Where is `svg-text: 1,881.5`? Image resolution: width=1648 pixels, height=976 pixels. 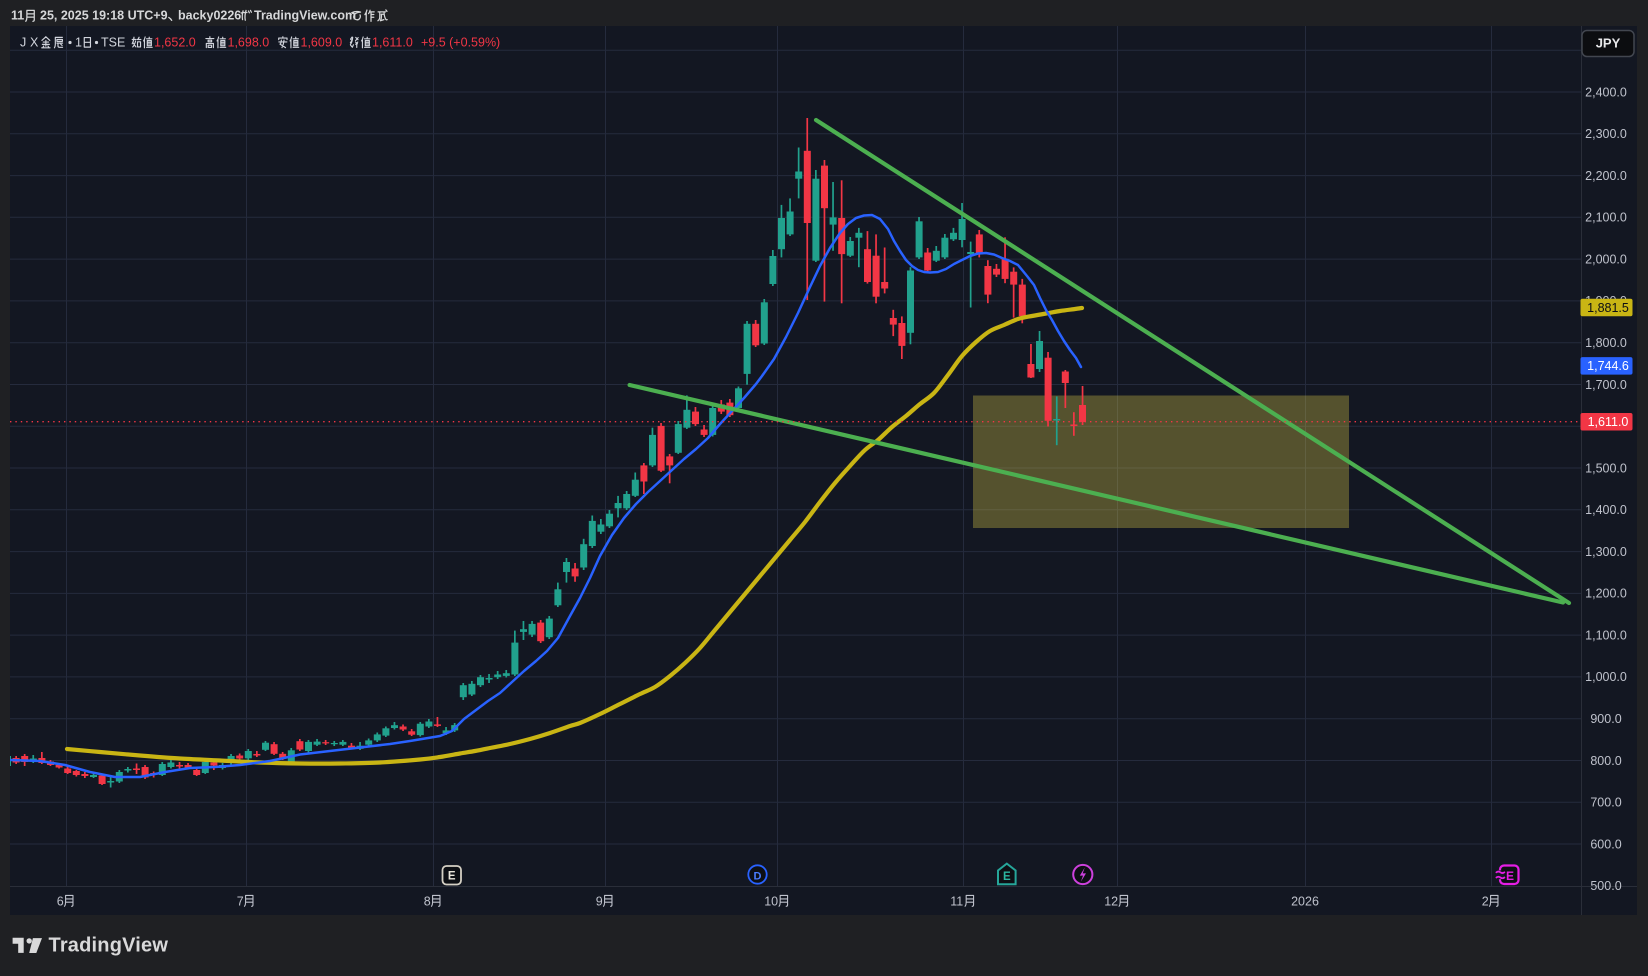 svg-text: 1,881.5 is located at coordinates (1608, 308).